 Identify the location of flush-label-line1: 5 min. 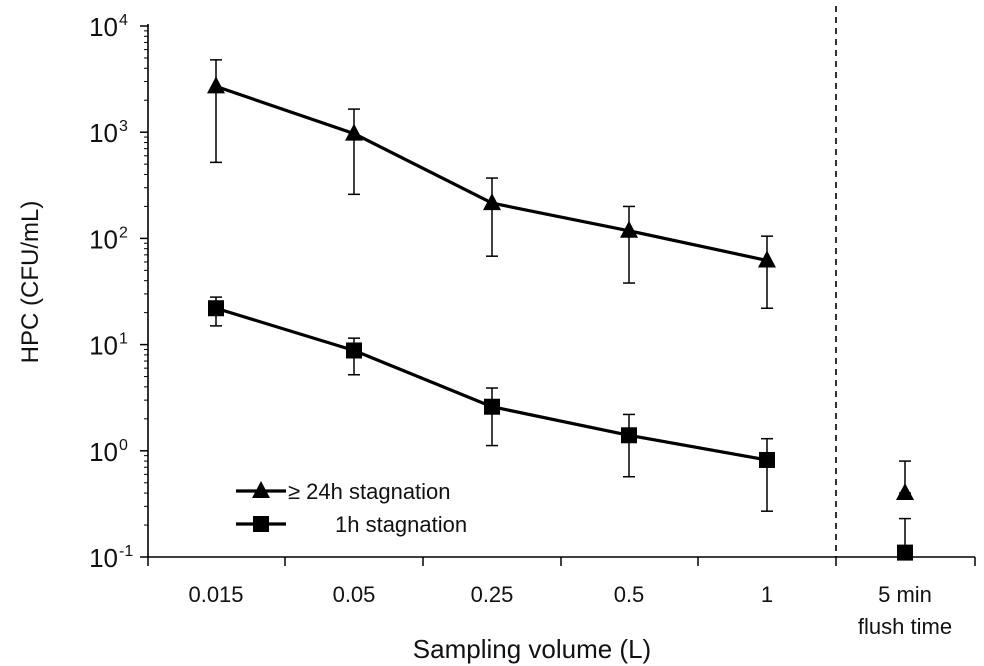
(905, 594).